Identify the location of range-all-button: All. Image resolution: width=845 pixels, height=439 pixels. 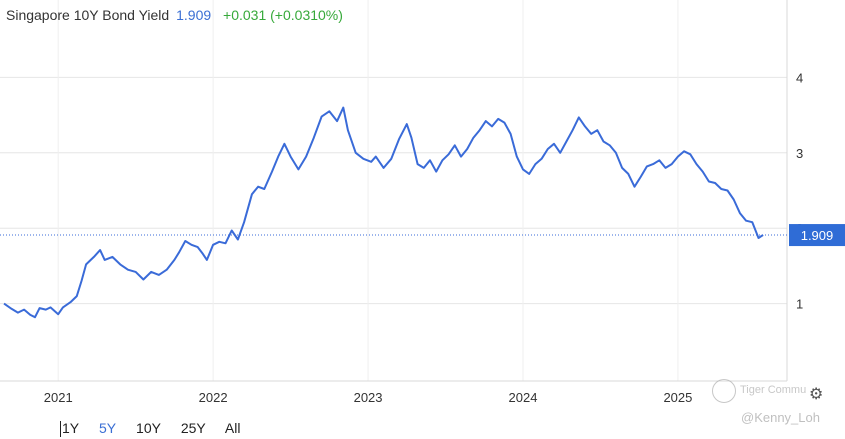
(232, 428).